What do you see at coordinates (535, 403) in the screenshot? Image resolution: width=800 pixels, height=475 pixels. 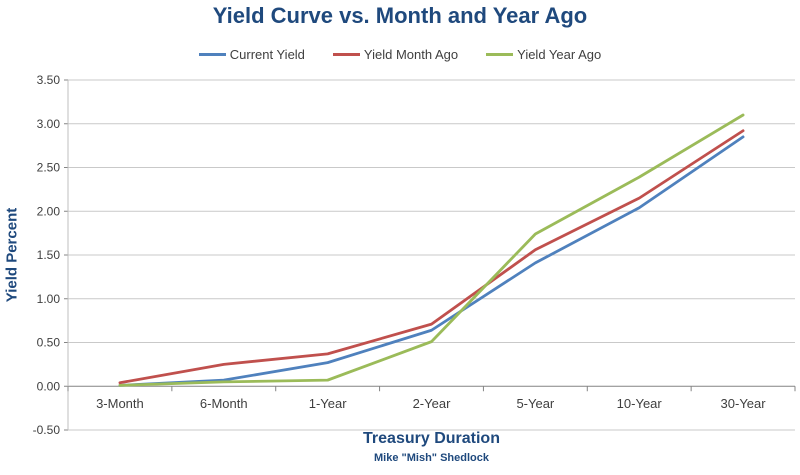 I see `x-tick-label-5-year: 5-Year` at bounding box center [535, 403].